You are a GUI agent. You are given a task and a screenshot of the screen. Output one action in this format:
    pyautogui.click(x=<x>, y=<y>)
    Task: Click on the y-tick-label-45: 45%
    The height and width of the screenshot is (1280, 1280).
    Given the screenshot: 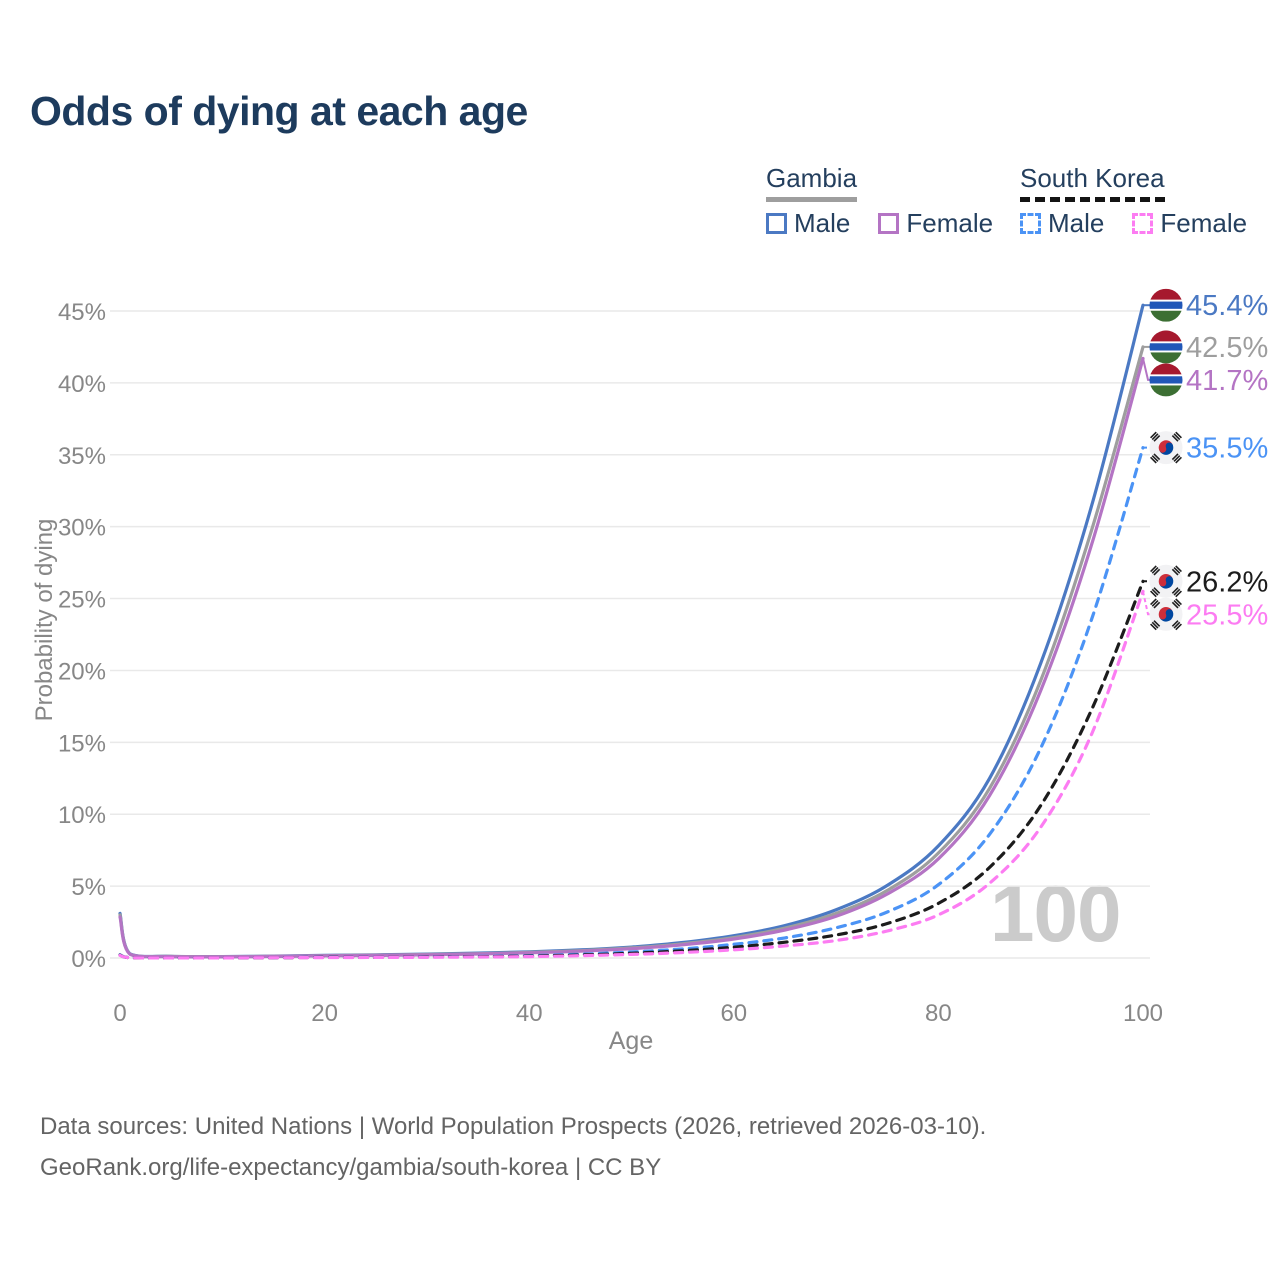 What is the action you would take?
    pyautogui.click(x=82, y=312)
    